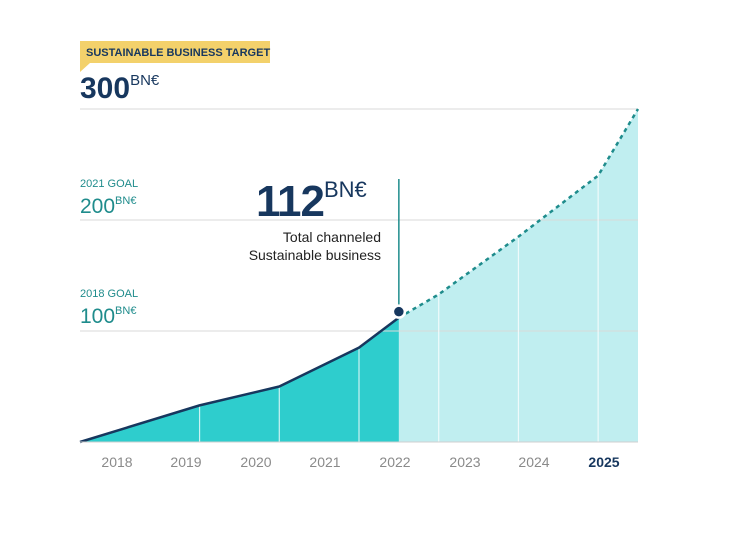  Describe the element at coordinates (315, 255) in the screenshot. I see `current-caption-line2: Sustainable business` at that location.